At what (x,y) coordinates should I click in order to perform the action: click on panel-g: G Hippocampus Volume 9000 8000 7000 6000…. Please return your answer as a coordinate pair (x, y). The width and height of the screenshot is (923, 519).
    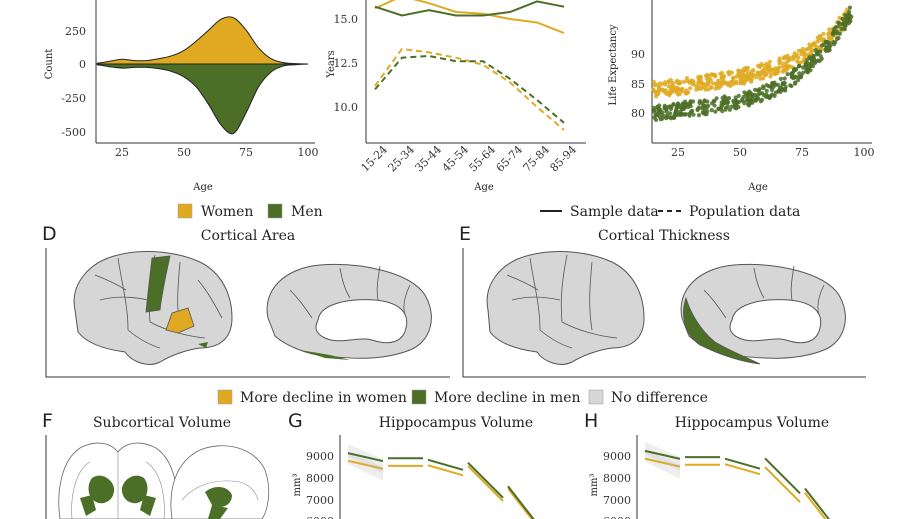
    Looking at the image, I should click on (411, 464).